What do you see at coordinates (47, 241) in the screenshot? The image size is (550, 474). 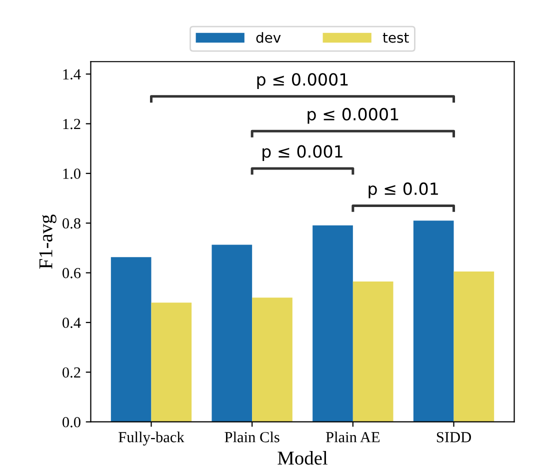 I see `y-axis-title: F1-avg` at bounding box center [47, 241].